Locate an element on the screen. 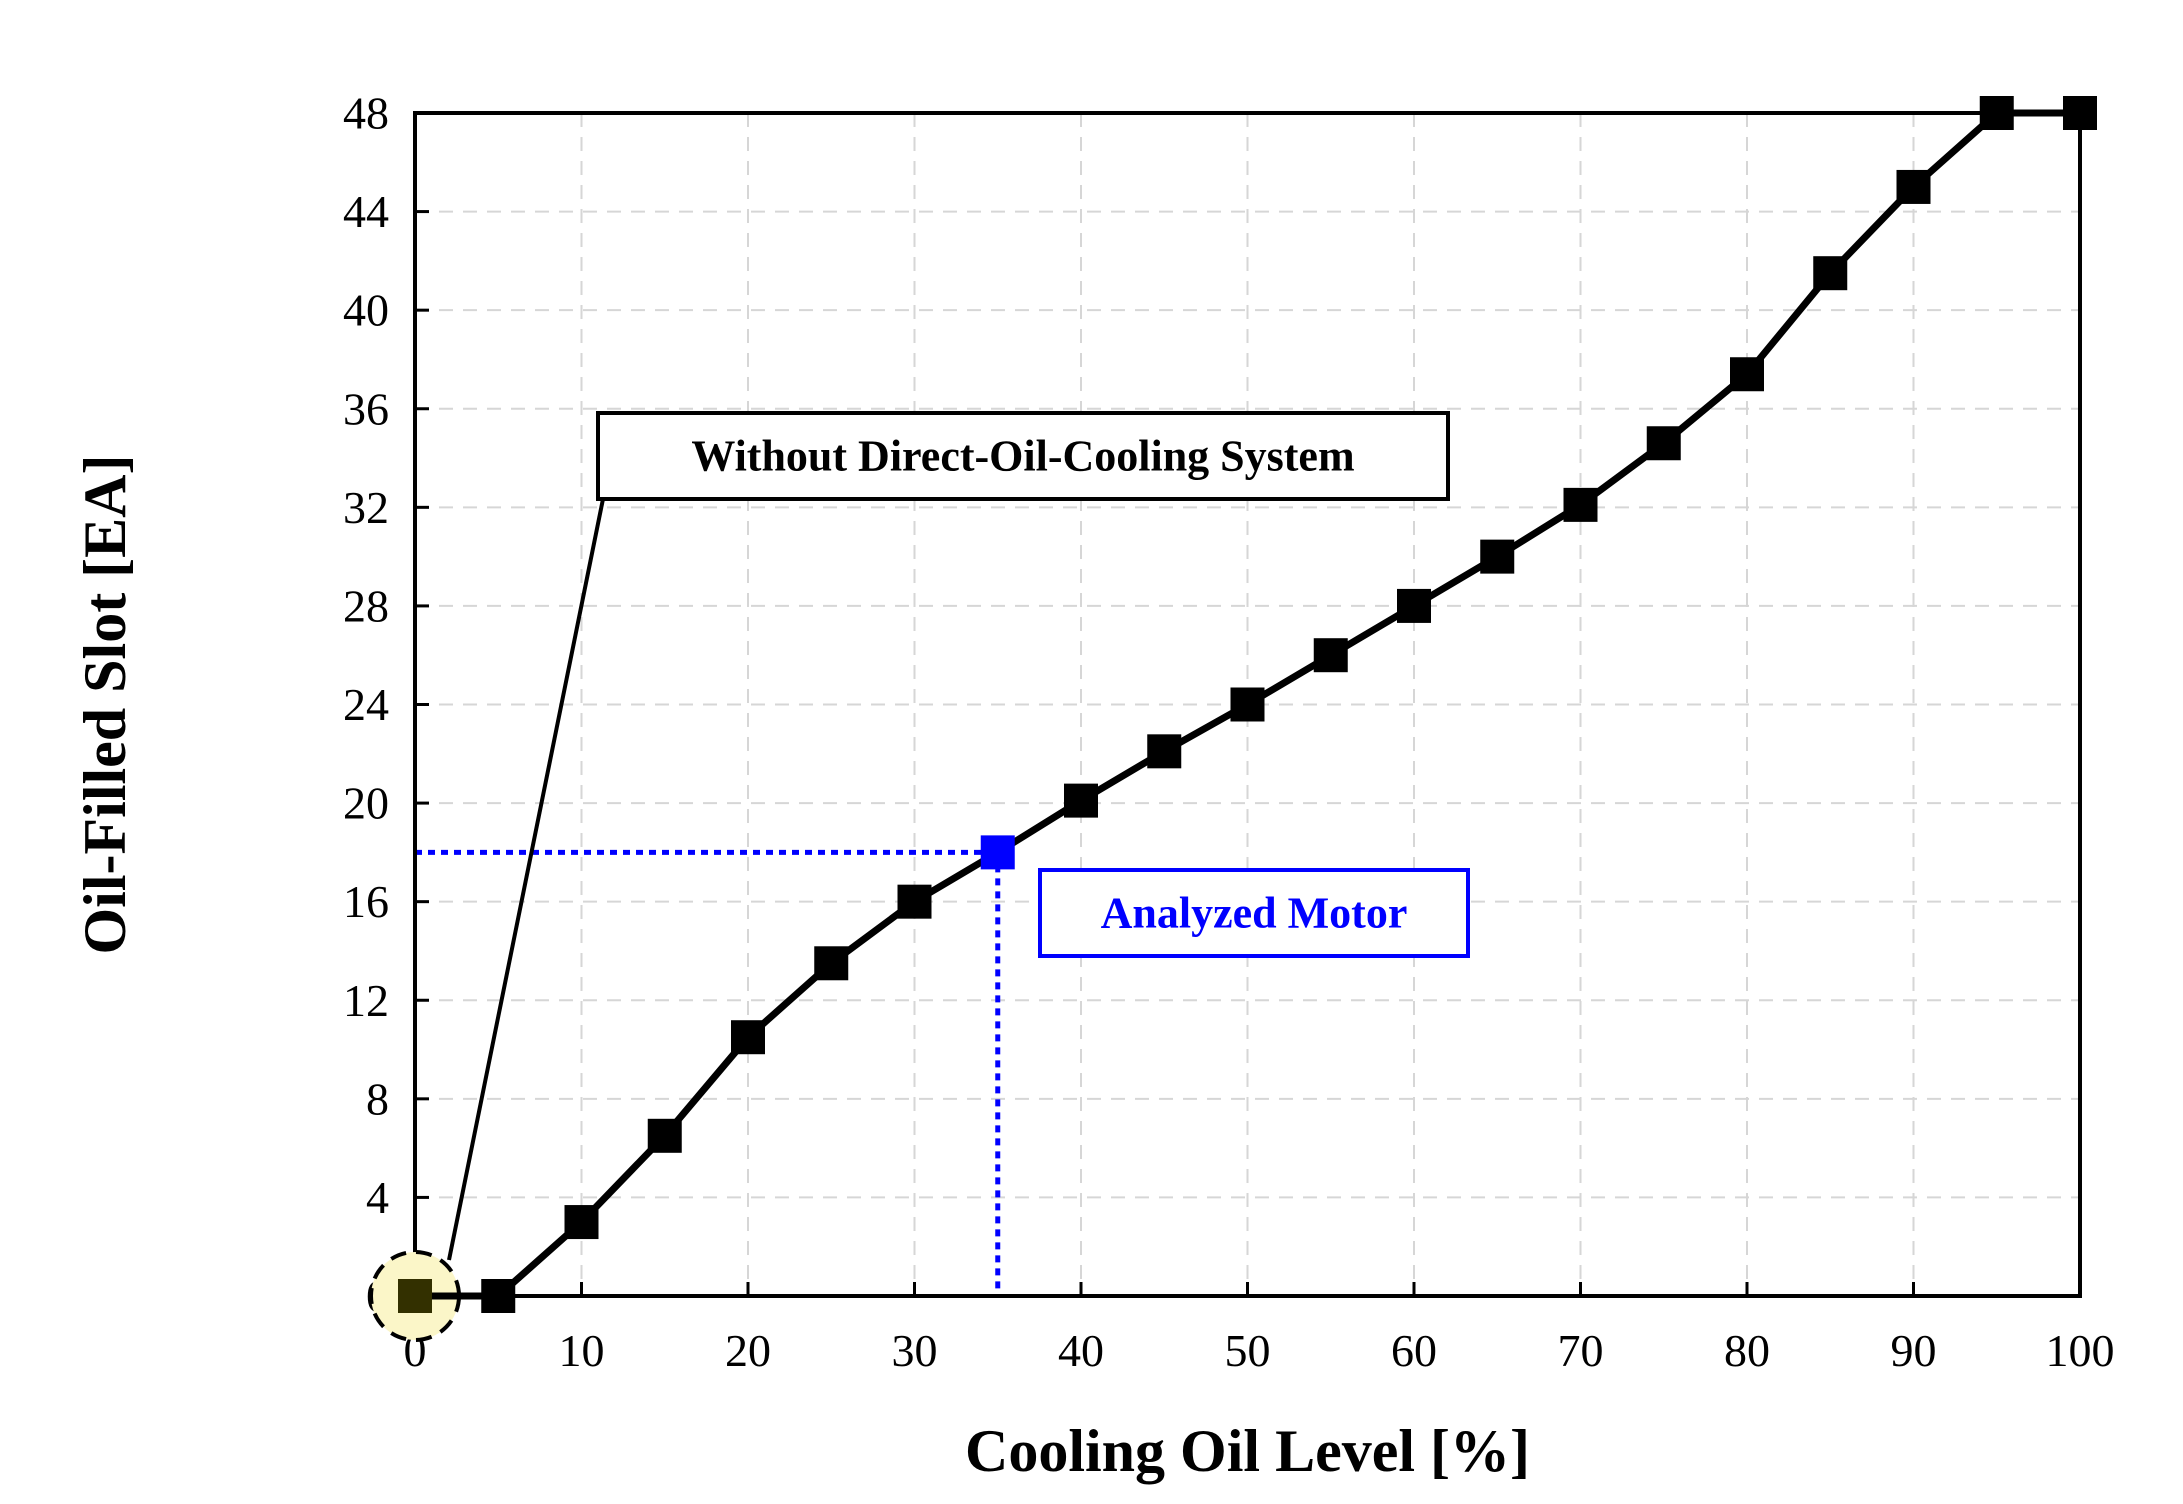 The image size is (2183, 1504). x-tick-label: 100 is located at coordinates (2080, 1350).